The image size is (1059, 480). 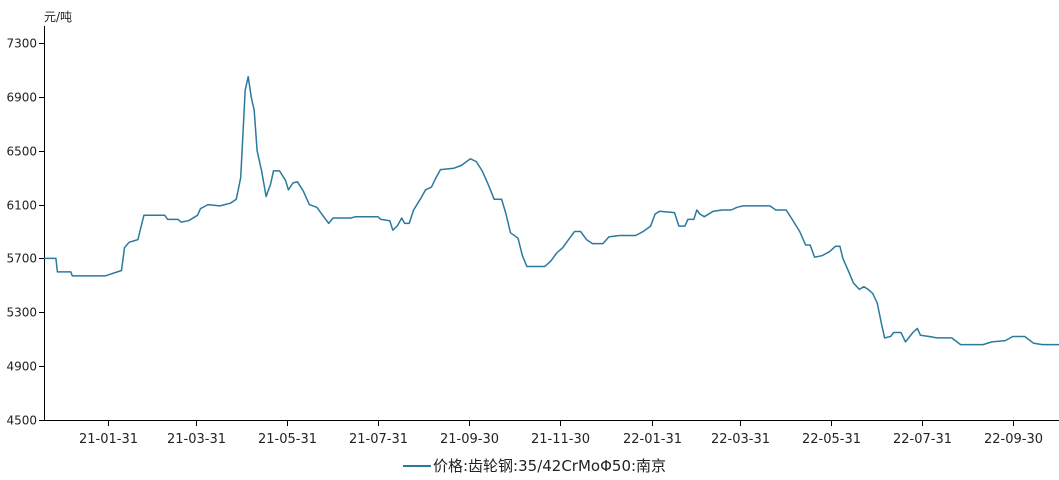 I want to click on y-tick-label-7300: 7300, so click(x=21, y=44).